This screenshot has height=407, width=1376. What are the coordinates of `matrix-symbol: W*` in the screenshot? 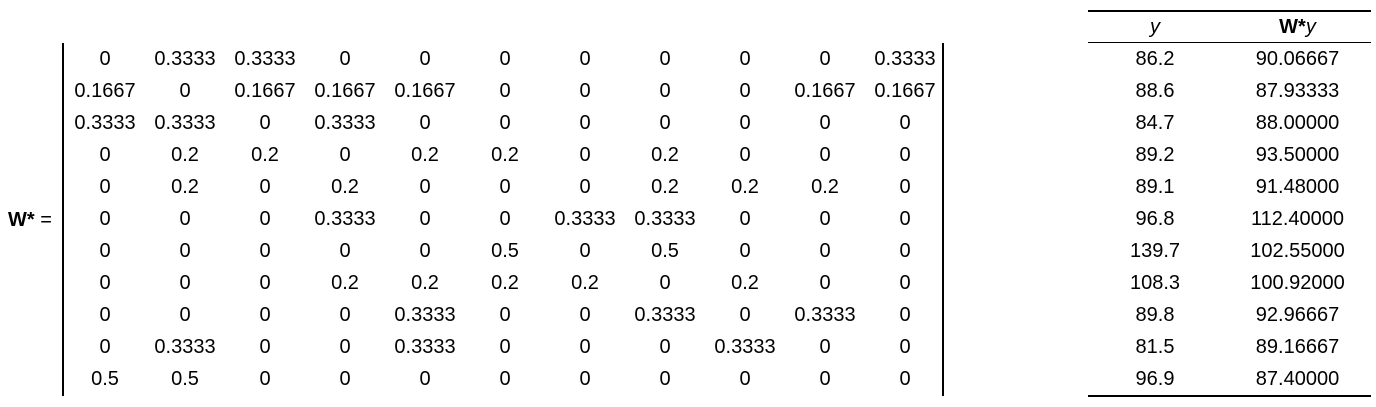 It's located at (21, 220).